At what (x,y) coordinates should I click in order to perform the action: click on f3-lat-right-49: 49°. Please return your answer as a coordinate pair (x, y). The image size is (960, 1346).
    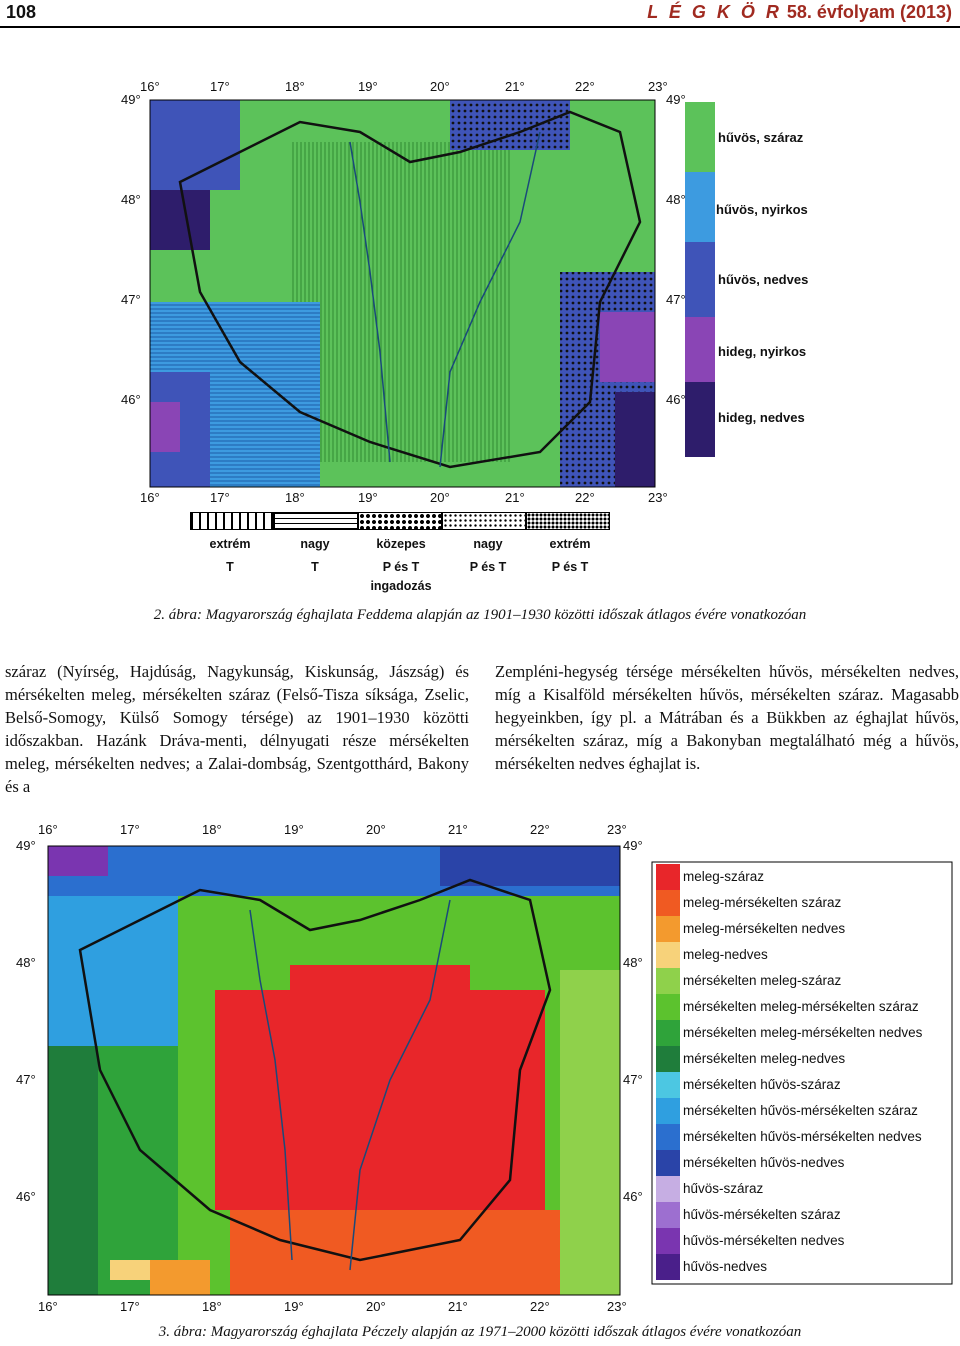
    Looking at the image, I should click on (633, 845).